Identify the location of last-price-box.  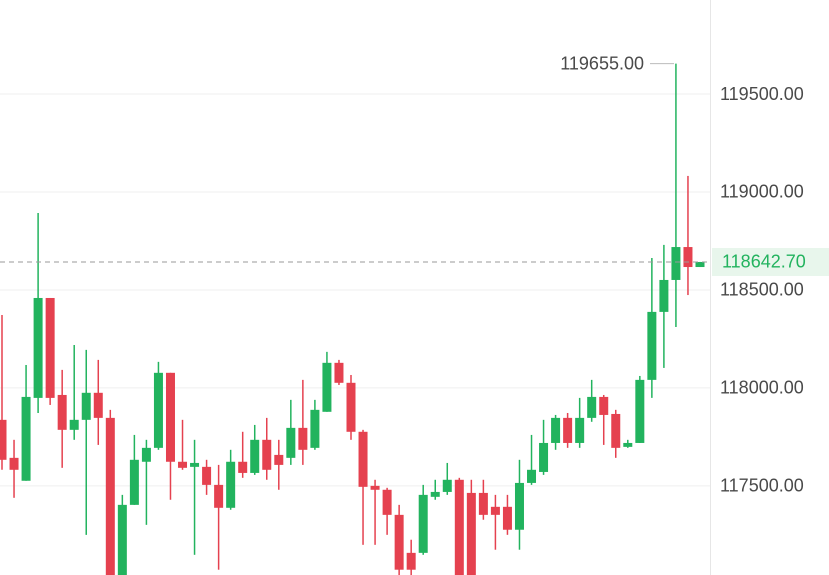
(770, 261).